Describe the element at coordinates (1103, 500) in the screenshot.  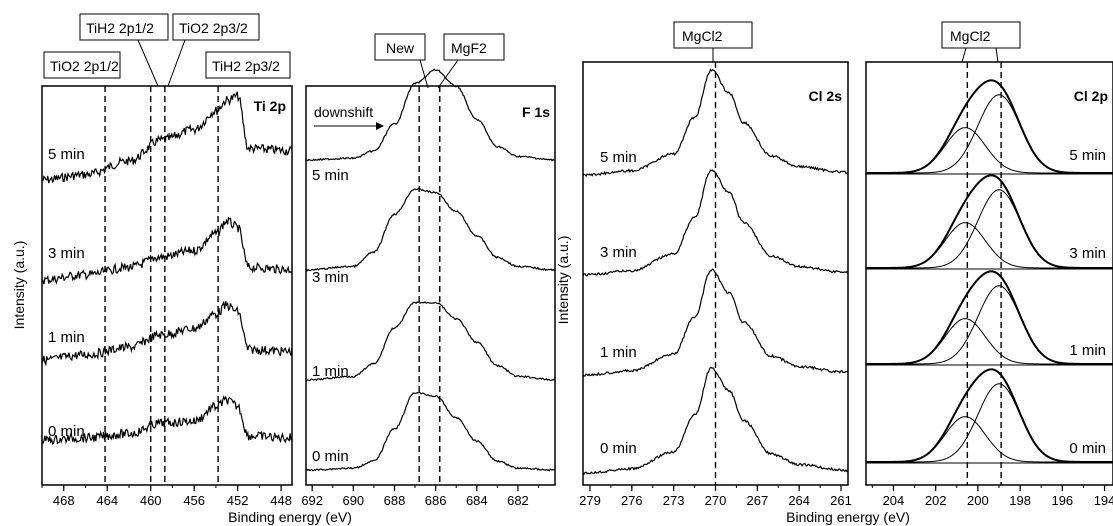
I see `x-tick-label: 194` at that location.